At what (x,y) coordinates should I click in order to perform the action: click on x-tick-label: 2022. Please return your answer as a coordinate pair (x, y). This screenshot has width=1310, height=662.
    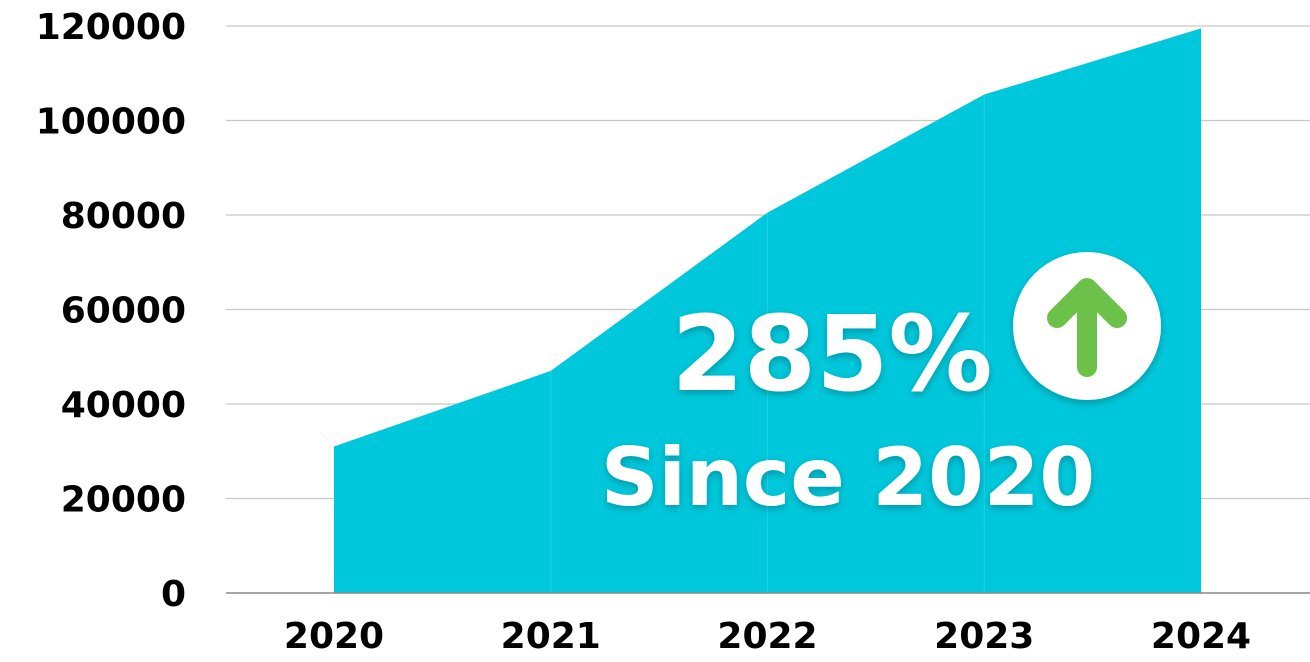
    Looking at the image, I should click on (767, 636).